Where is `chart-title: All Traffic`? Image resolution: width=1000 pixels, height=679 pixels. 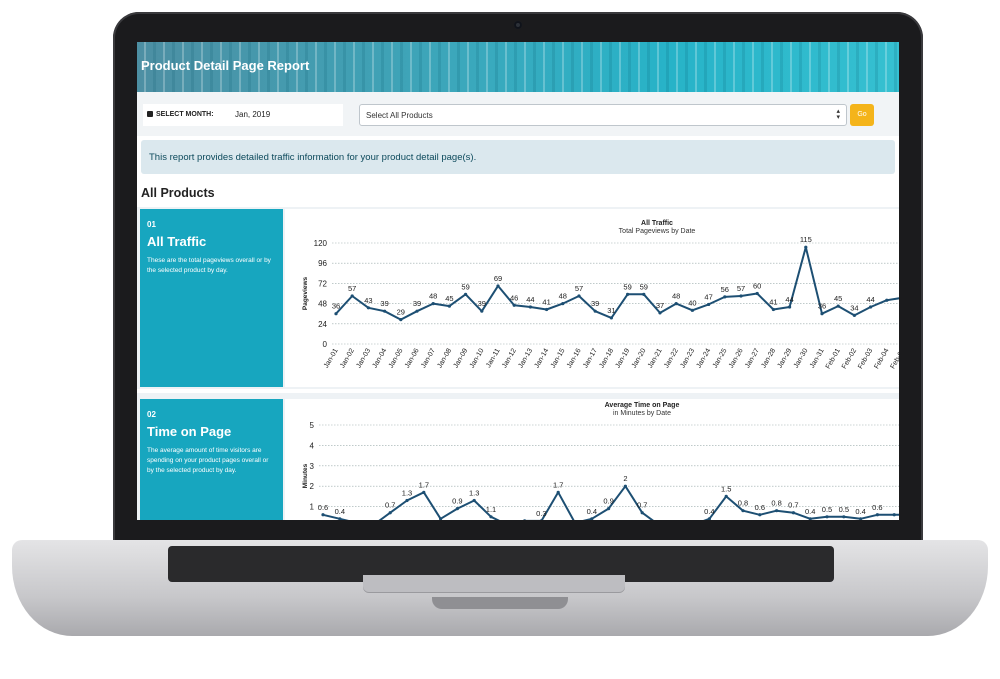 chart-title: All Traffic is located at coordinates (657, 223).